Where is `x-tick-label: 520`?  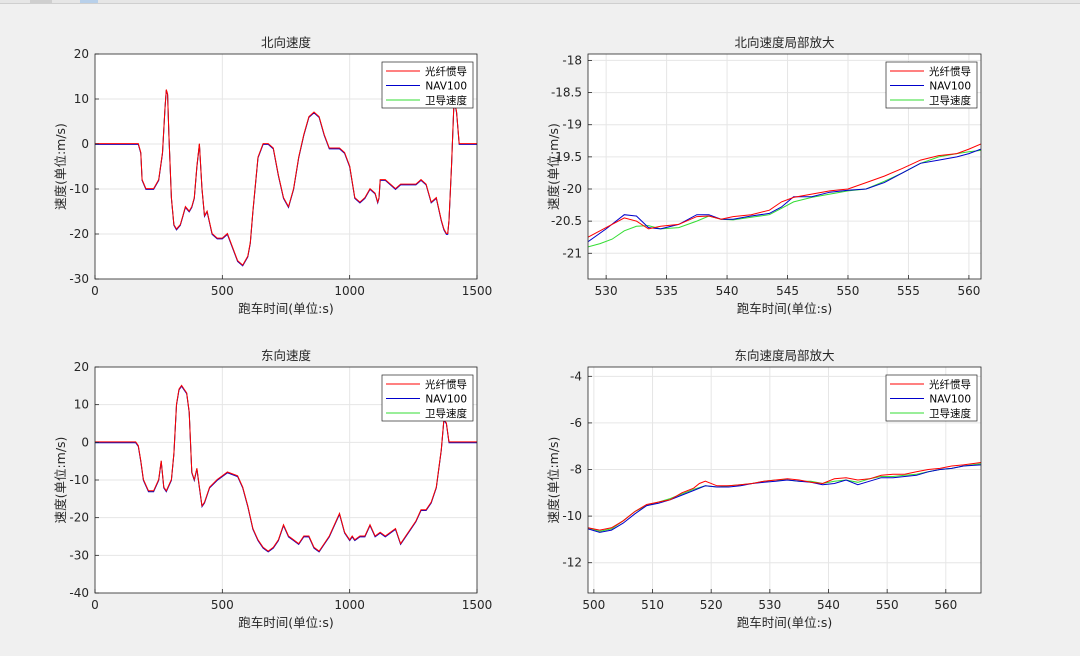 x-tick-label: 520 is located at coordinates (711, 605).